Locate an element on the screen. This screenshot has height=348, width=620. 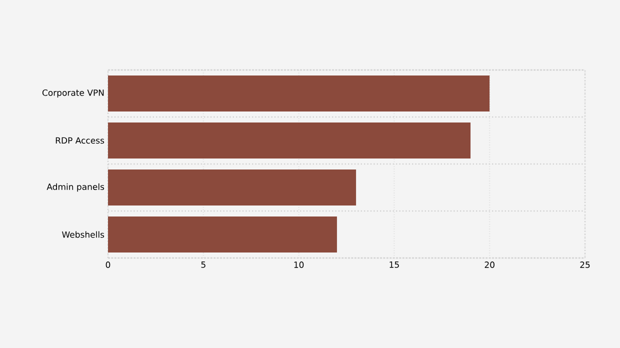
x-tick-label: 0 is located at coordinates (108, 265).